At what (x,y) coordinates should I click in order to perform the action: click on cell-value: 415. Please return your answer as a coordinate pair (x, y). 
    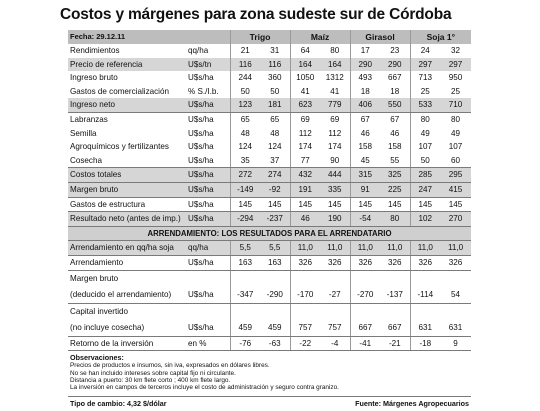
    Looking at the image, I should click on (456, 190).